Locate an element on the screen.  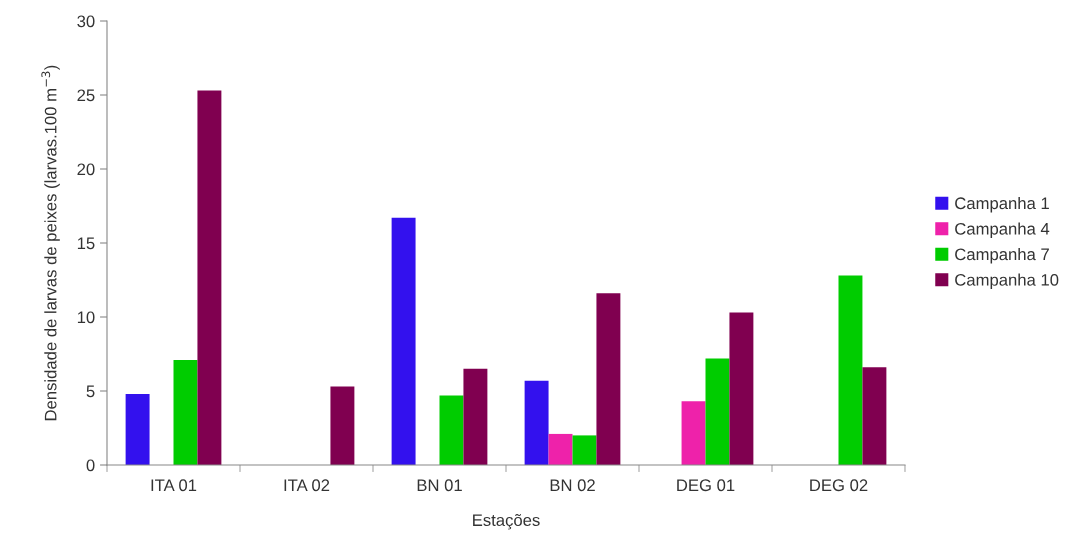
x-tick-label: DEG 01 is located at coordinates (706, 485).